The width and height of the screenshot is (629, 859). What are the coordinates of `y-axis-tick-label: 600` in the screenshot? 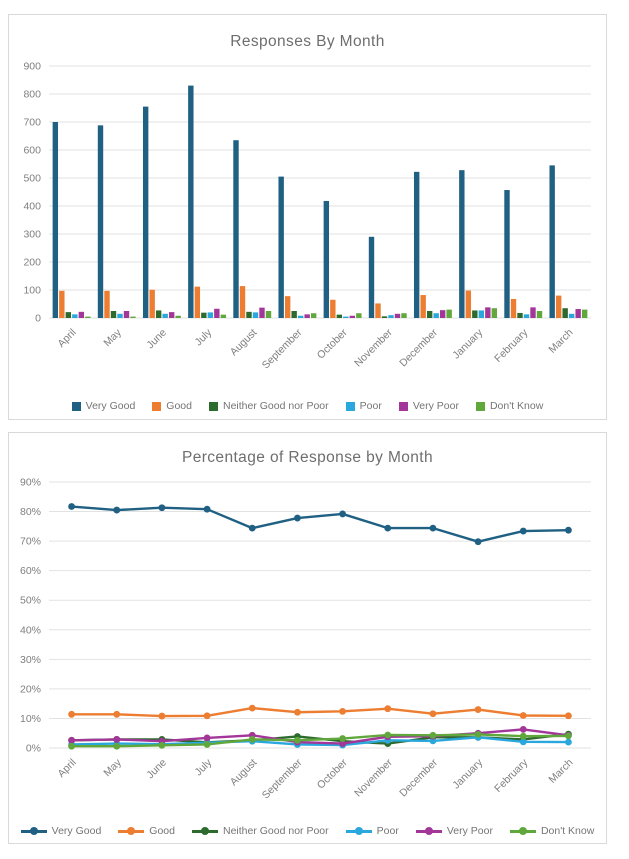 It's located at (32, 151).